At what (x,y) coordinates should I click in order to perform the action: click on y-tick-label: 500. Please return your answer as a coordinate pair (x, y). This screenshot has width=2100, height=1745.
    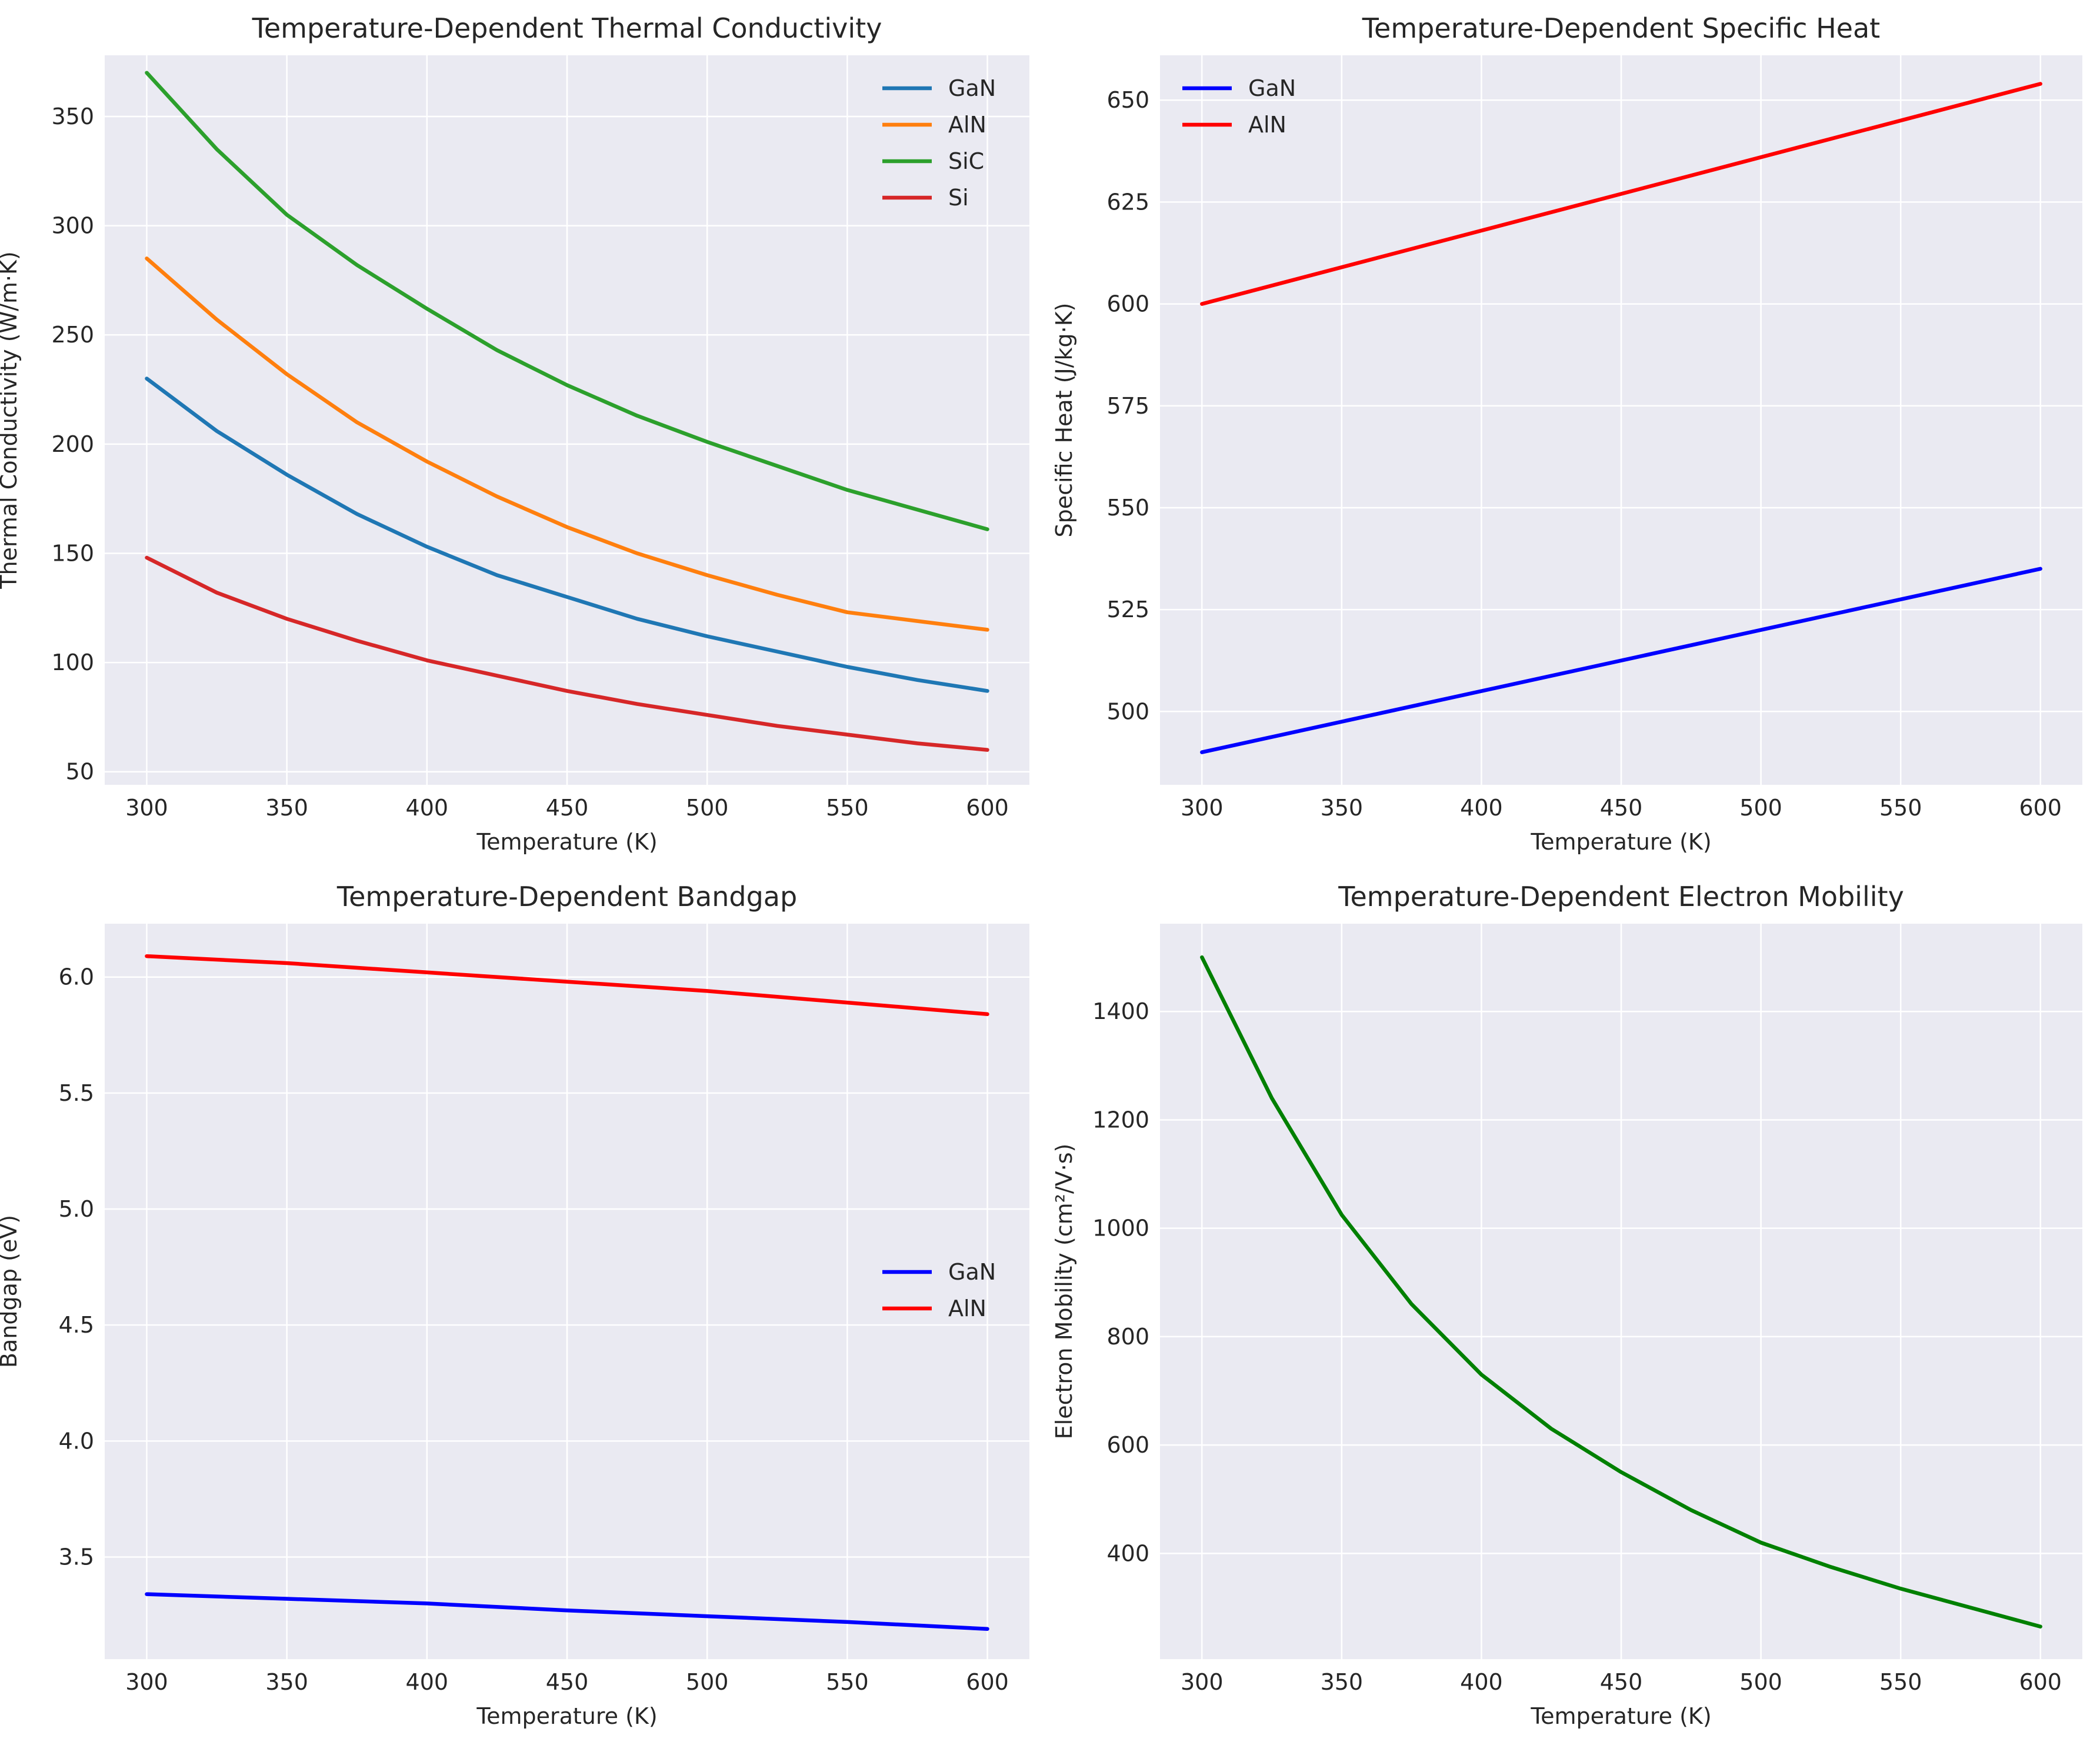
    Looking at the image, I should click on (1127, 711).